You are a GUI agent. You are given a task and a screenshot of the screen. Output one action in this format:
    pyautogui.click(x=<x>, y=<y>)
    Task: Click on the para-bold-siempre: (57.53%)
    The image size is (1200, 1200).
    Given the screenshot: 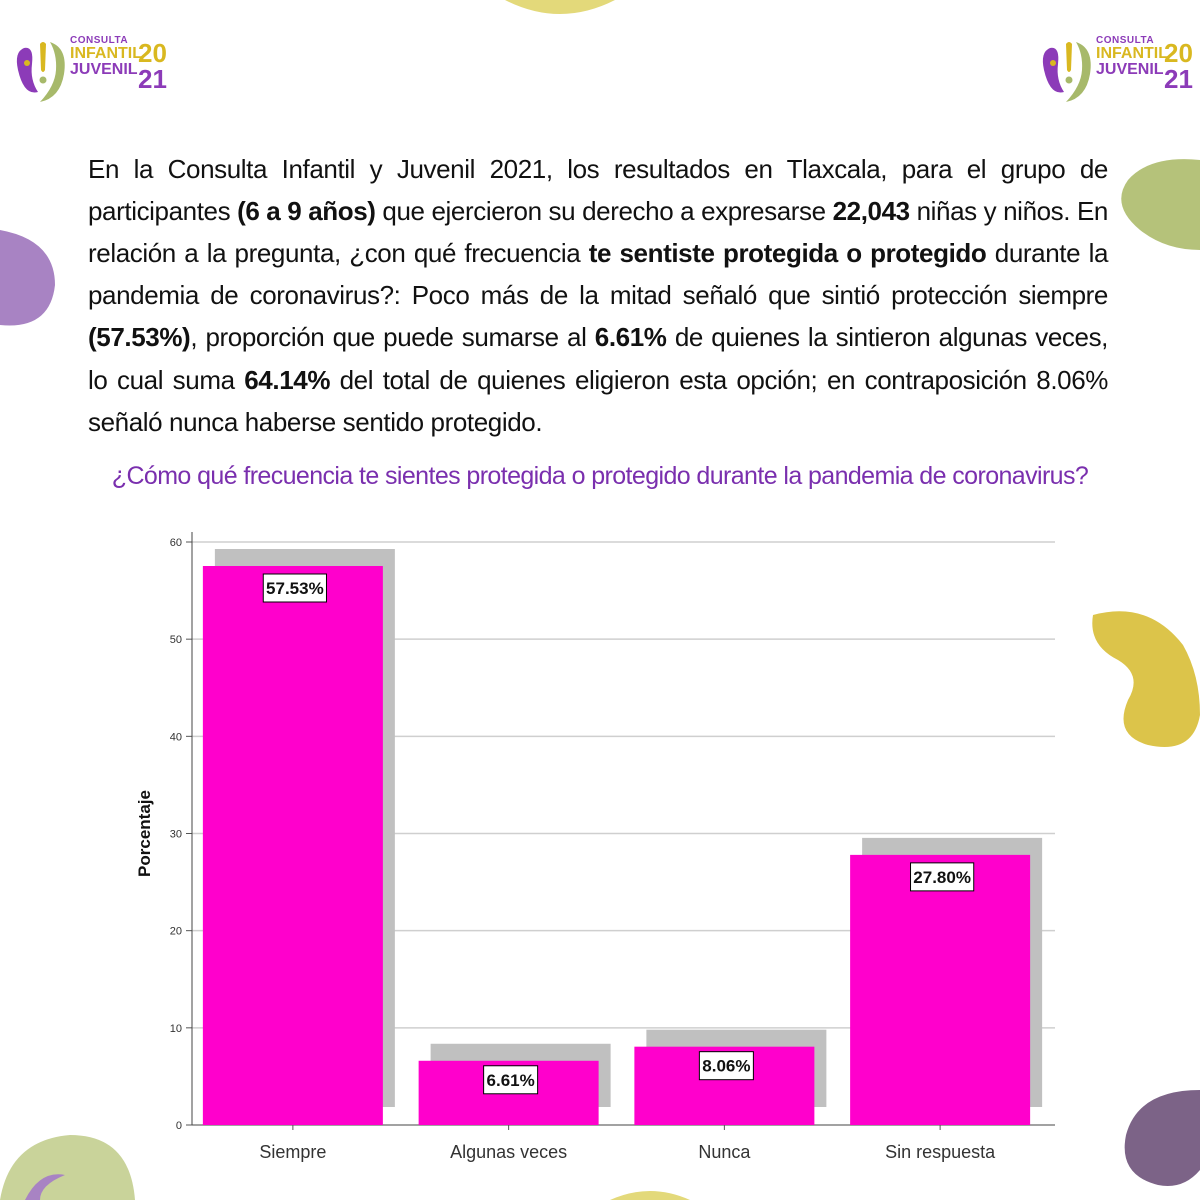 What is the action you would take?
    pyautogui.click(x=139, y=337)
    